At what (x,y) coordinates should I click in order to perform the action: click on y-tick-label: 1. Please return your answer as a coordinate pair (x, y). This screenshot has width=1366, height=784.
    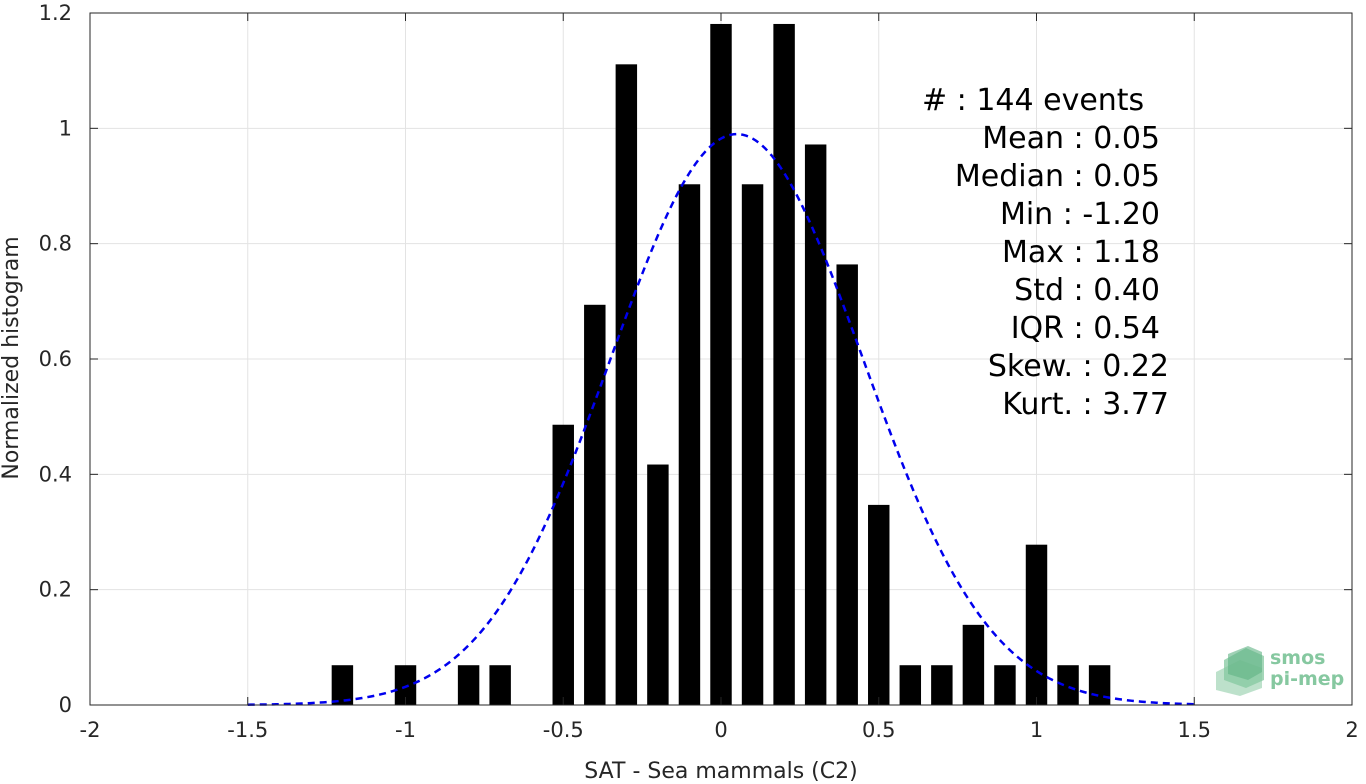
    Looking at the image, I should click on (65, 128).